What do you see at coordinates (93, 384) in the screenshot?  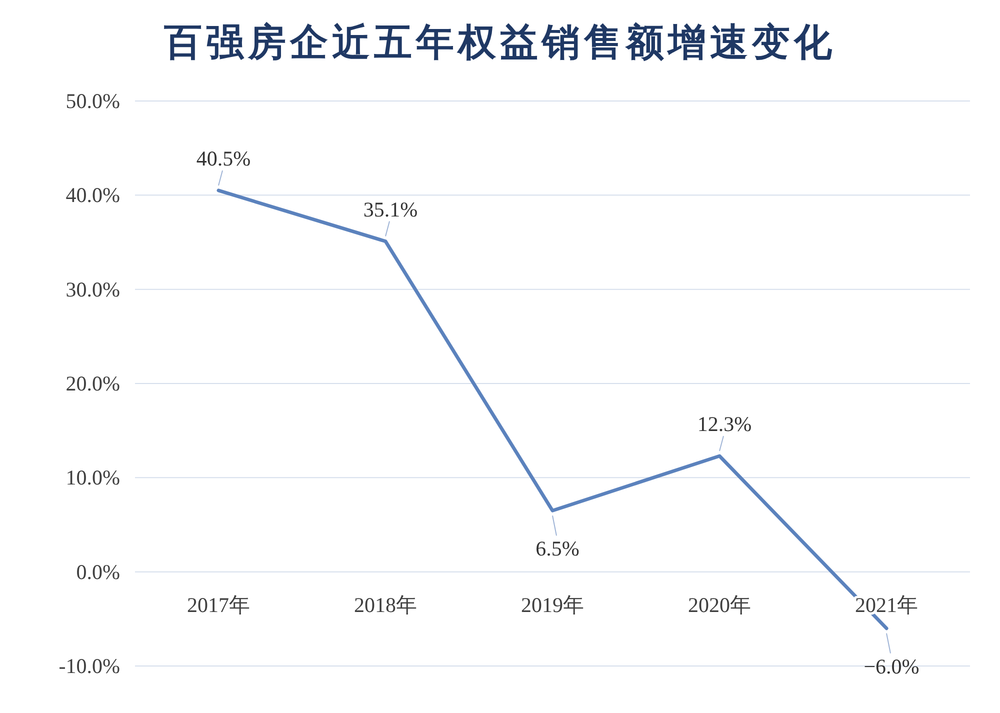 I see `y-tick-label: 20.0%` at bounding box center [93, 384].